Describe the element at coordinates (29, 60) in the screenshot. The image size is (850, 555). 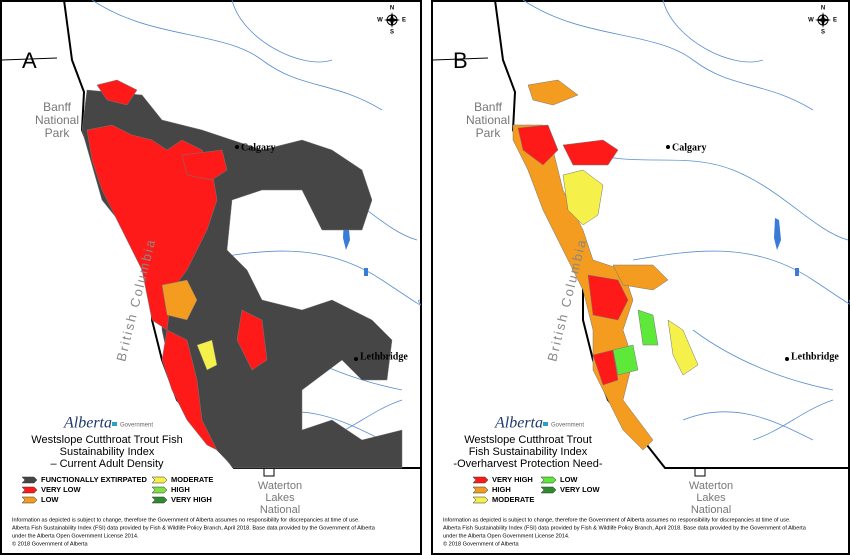
I see `panel-label: A` at that location.